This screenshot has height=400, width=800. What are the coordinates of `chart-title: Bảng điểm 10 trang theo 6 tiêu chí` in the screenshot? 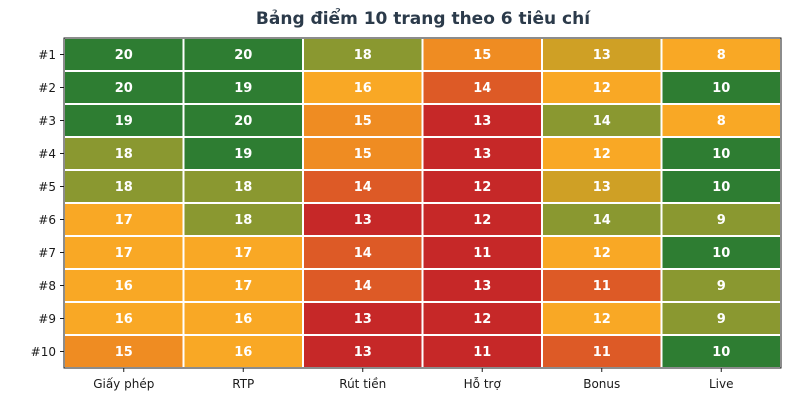 It's located at (423, 18).